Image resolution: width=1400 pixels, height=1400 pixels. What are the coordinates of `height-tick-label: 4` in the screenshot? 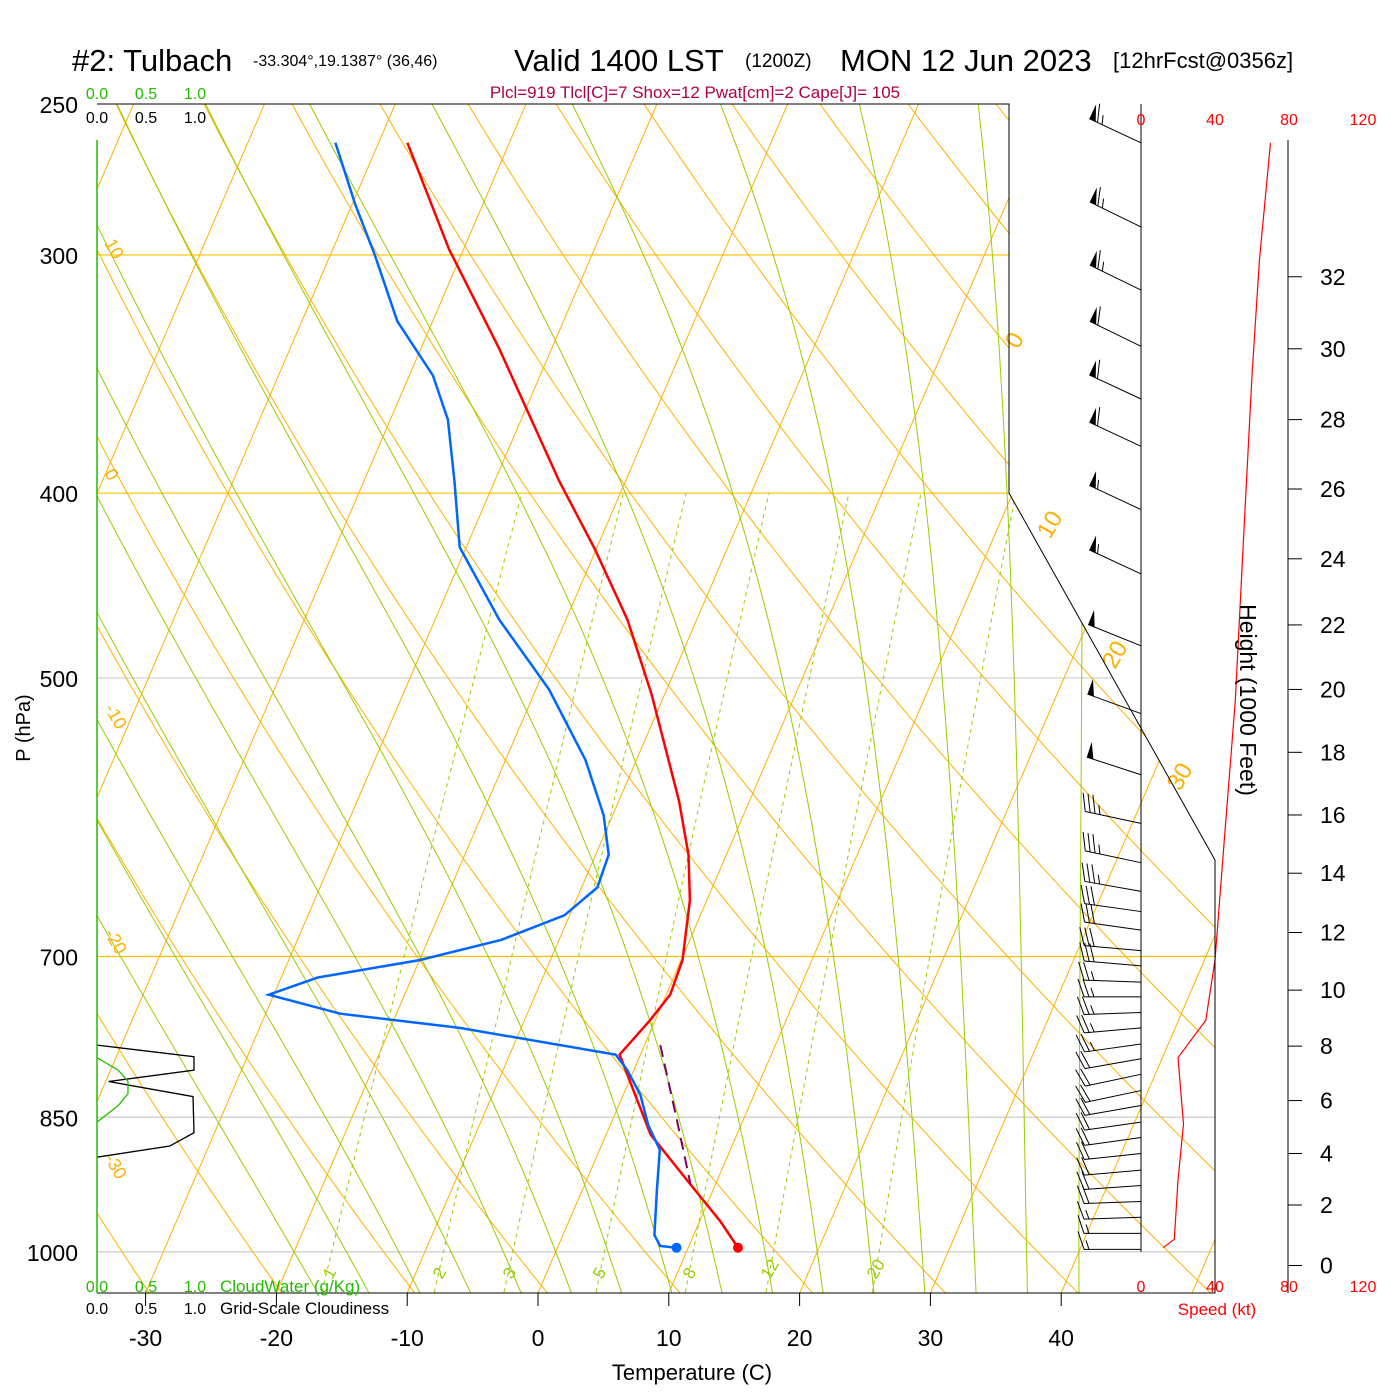 It's located at (1326, 1153).